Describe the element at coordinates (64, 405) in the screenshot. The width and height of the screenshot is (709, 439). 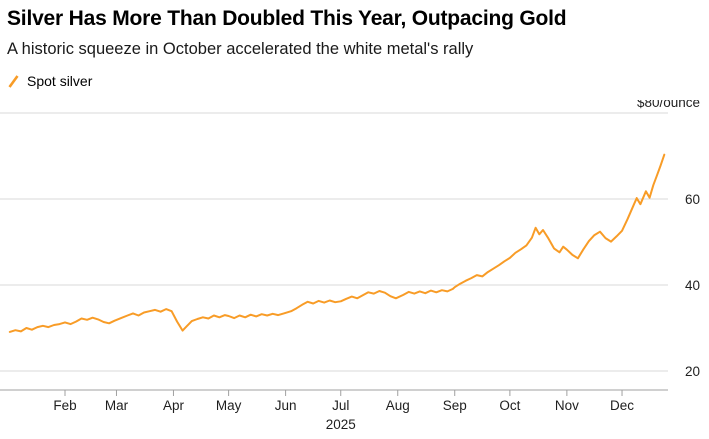
I see `x-axis-label-feb: Feb` at that location.